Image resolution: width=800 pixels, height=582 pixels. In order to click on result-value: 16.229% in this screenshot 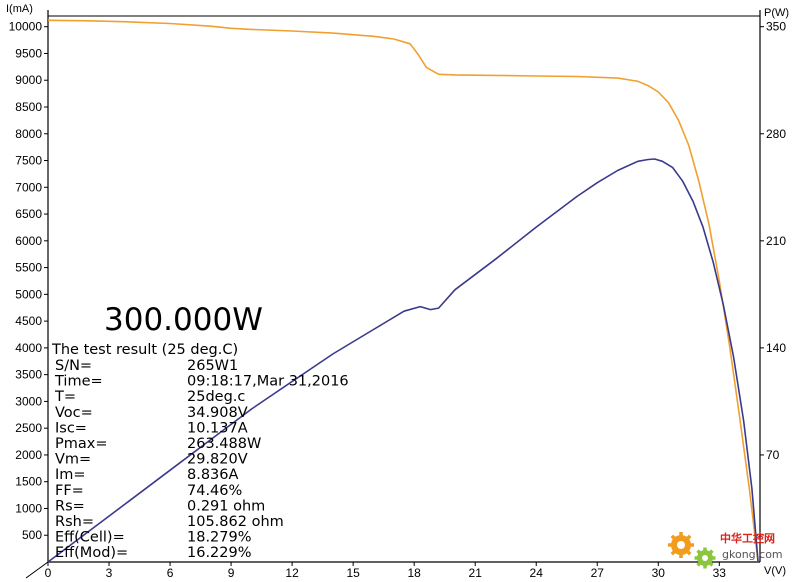, I will do `click(219, 553)`.